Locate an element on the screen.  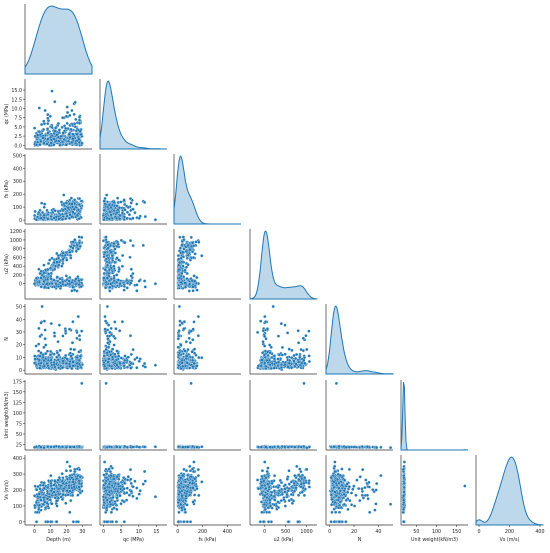
panel-r1-c1 is located at coordinates (133, 114).